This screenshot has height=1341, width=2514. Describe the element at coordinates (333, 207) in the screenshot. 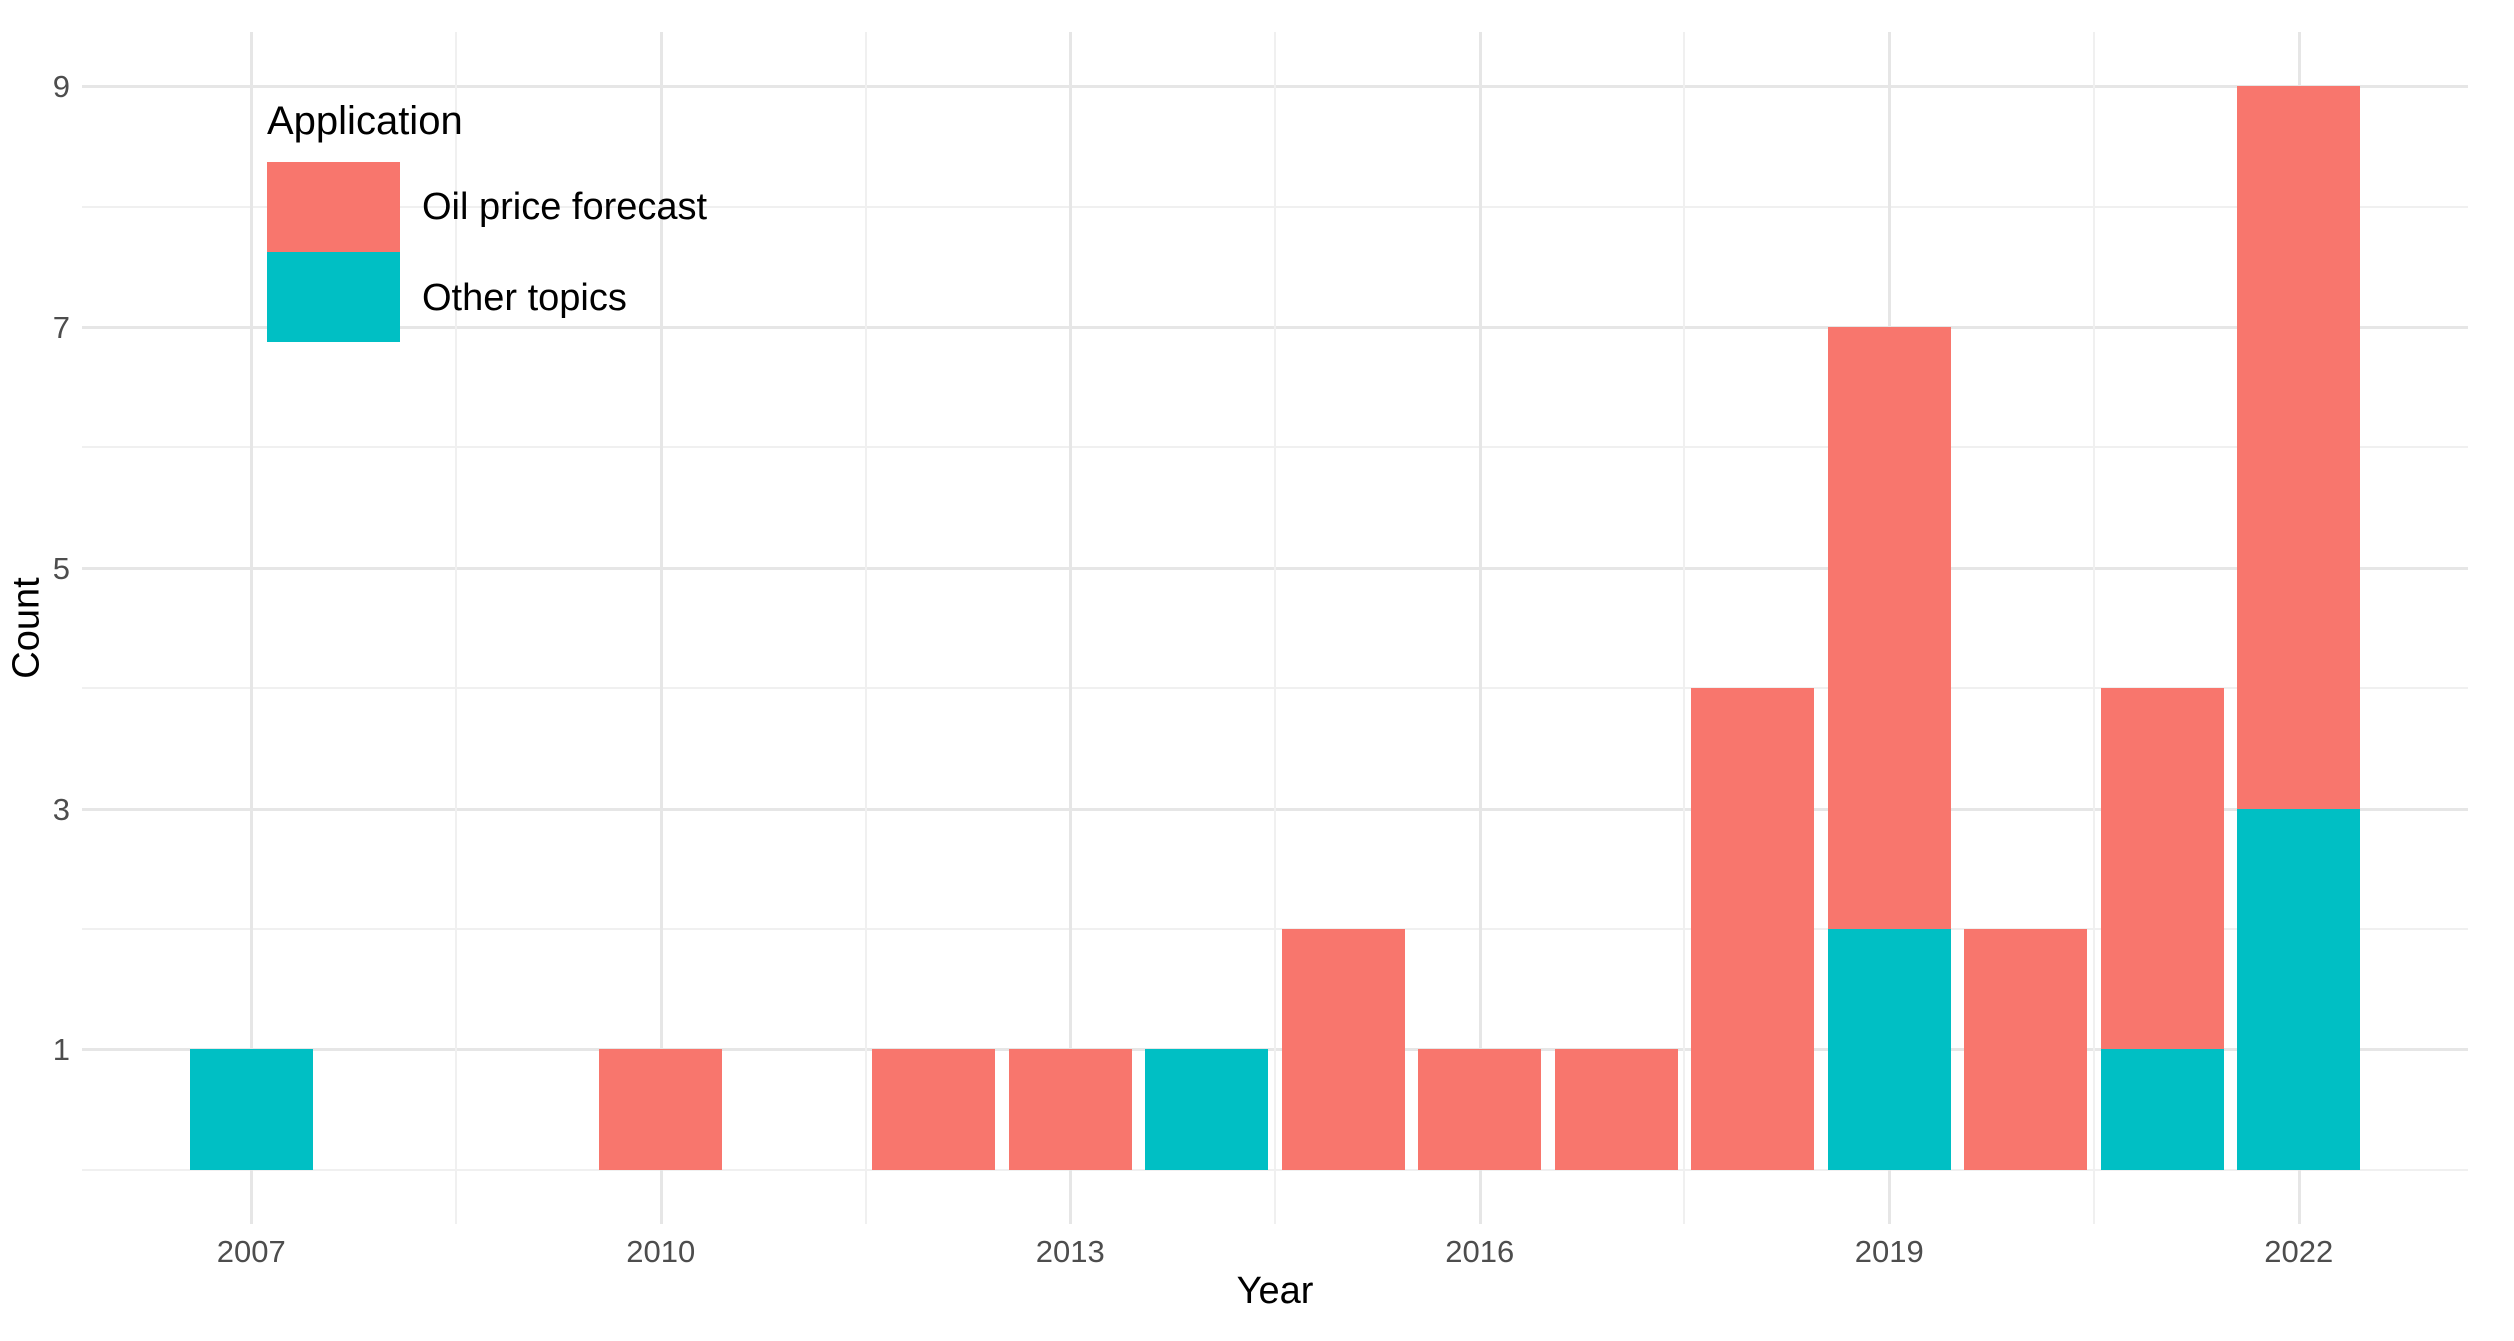

I see `legend-swatch-oil-price-forecast` at that location.